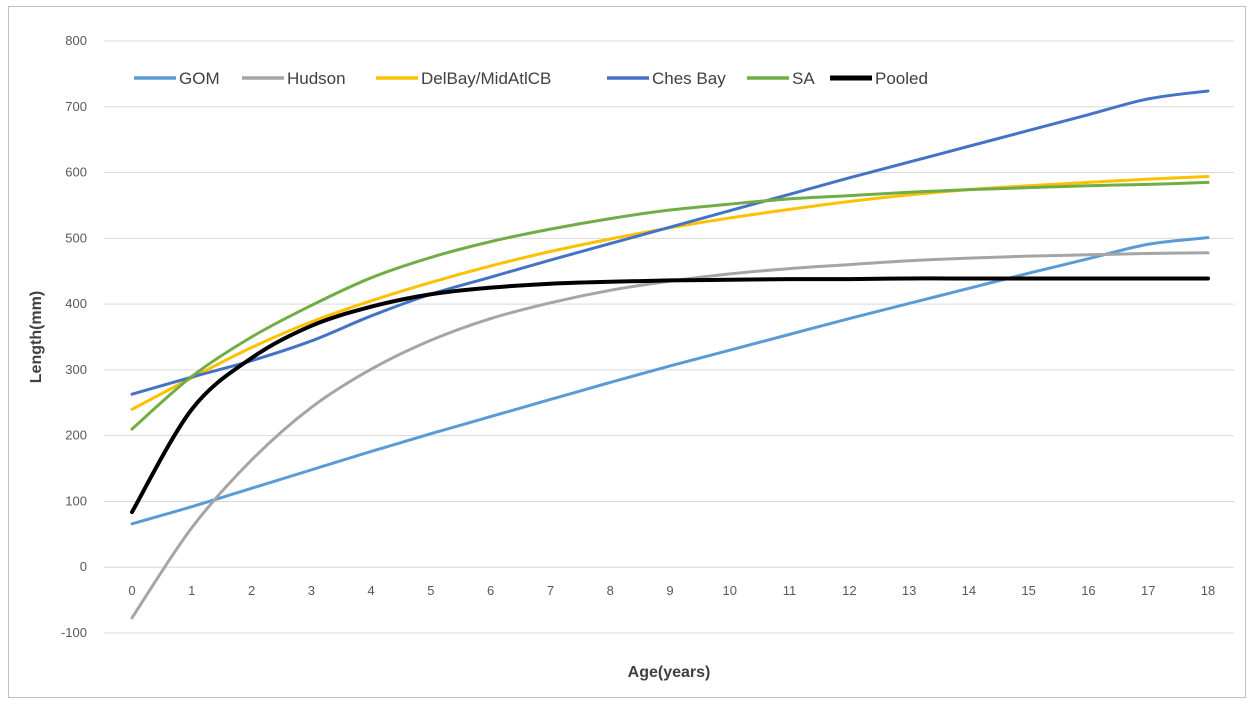 This screenshot has width=1252, height=706. What do you see at coordinates (490, 590) in the screenshot?
I see `x-tick-label: 6` at bounding box center [490, 590].